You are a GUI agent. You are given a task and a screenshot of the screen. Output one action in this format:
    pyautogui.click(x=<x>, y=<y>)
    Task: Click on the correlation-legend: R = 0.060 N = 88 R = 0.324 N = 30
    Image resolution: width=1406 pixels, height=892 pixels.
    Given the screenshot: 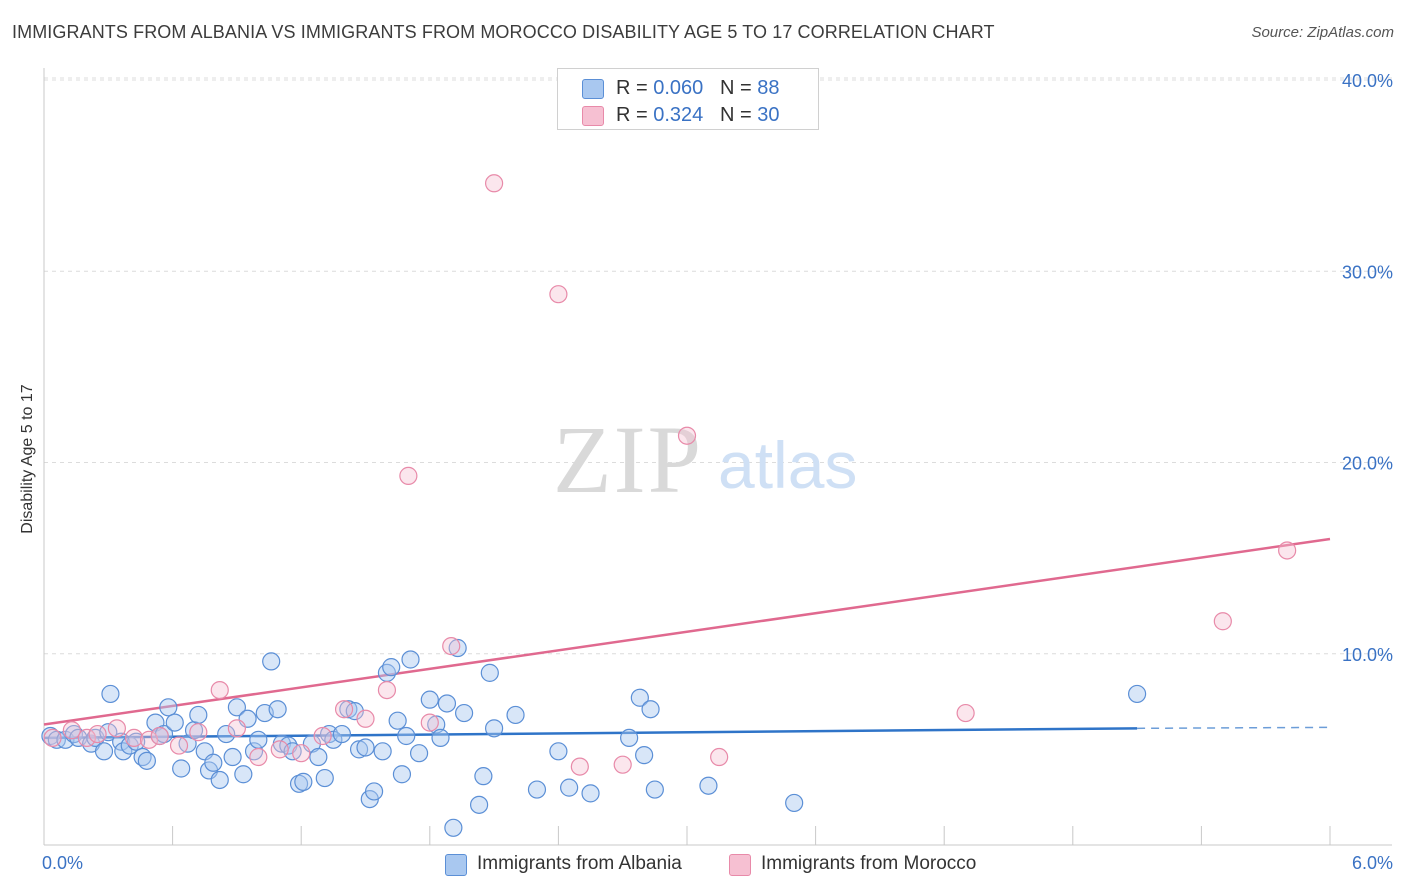 What is the action you would take?
    pyautogui.click(x=688, y=99)
    